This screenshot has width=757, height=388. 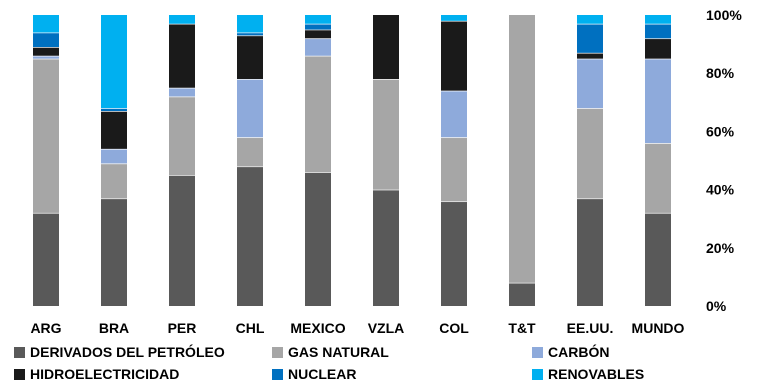 I want to click on x-tick-label: PER, so click(x=182, y=328).